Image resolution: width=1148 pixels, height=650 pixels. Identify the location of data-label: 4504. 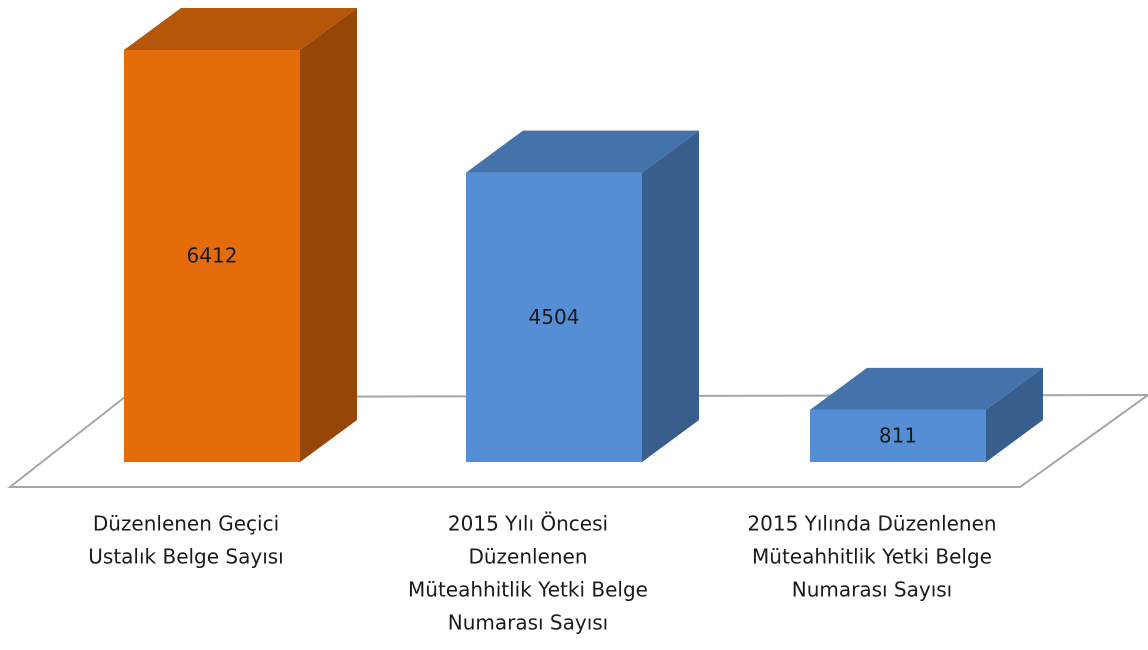
(554, 317).